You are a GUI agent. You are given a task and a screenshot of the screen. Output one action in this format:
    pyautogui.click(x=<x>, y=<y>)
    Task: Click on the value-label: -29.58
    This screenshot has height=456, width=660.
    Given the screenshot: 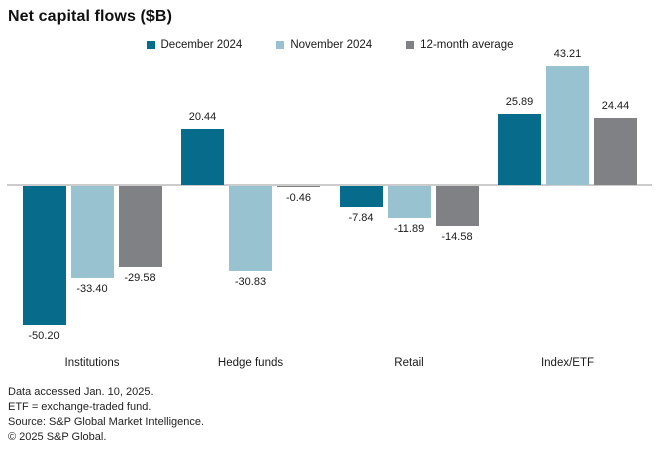 What is the action you would take?
    pyautogui.click(x=140, y=278)
    